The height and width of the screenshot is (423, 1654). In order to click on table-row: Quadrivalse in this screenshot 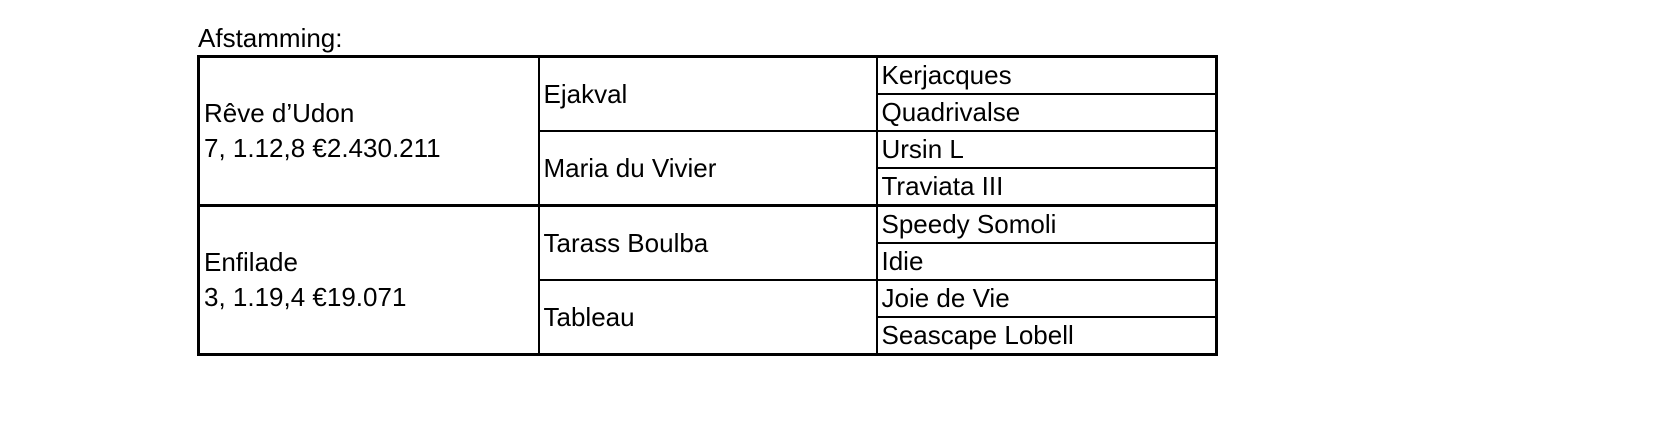, I will do `click(708, 112)`.